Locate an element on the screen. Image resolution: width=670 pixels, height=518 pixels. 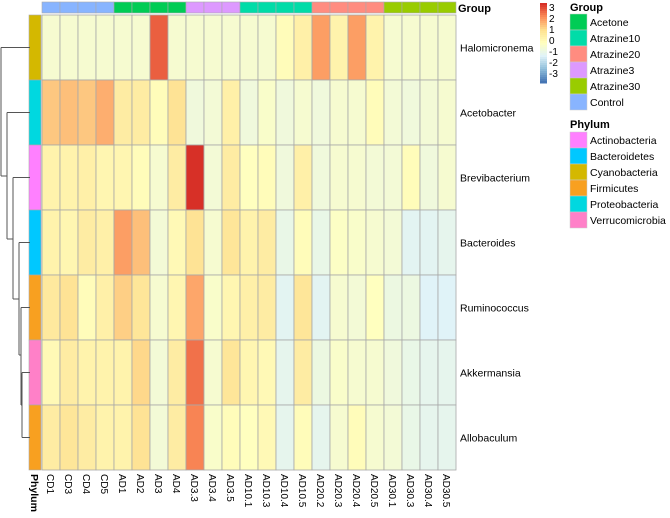
column-label: AD10.5 is located at coordinates (301, 491).